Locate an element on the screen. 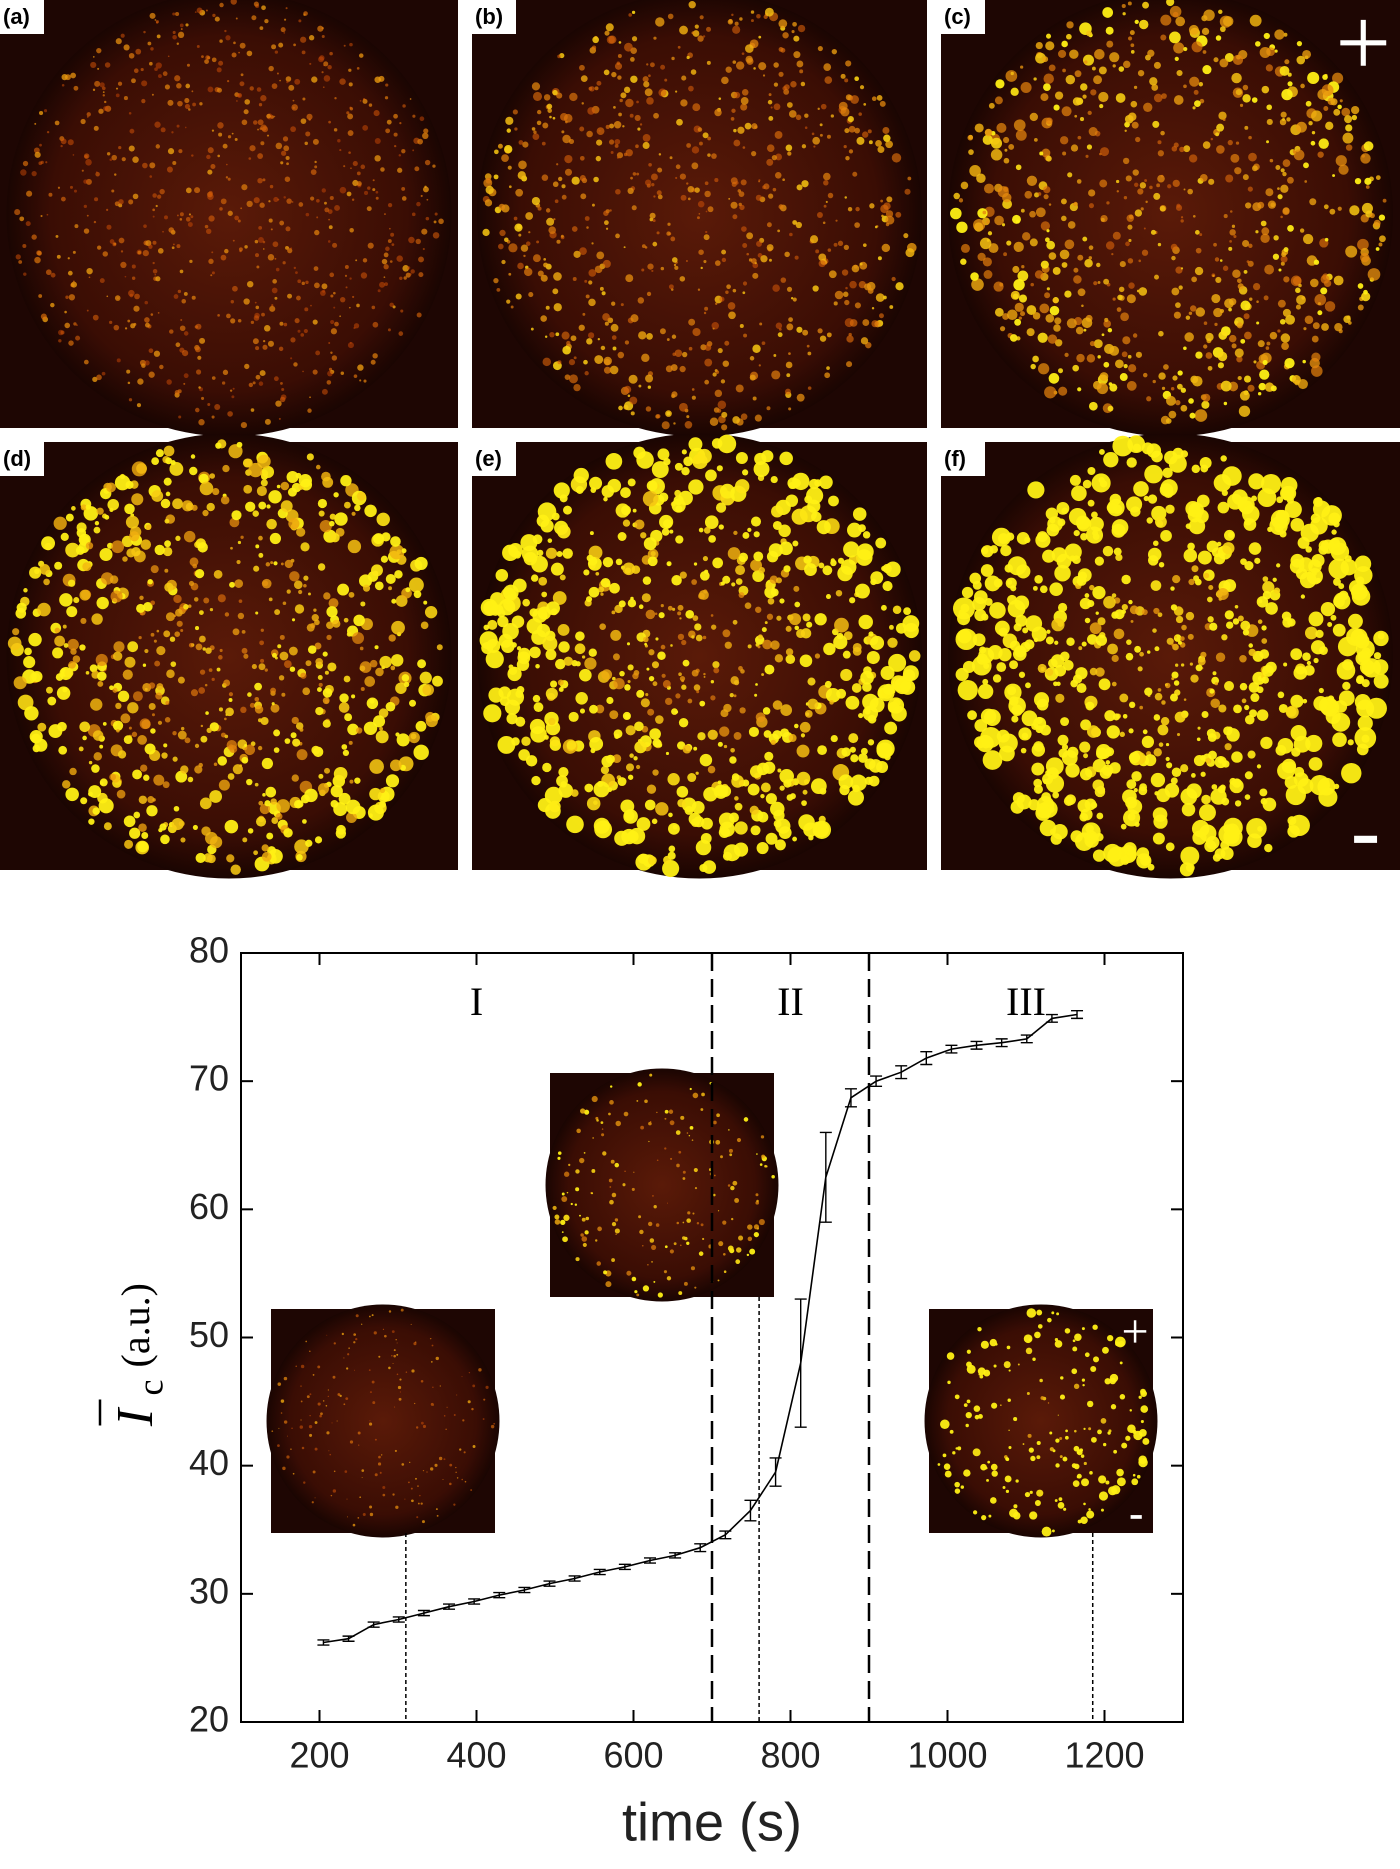  panel-label: (d) is located at coordinates (17, 458).